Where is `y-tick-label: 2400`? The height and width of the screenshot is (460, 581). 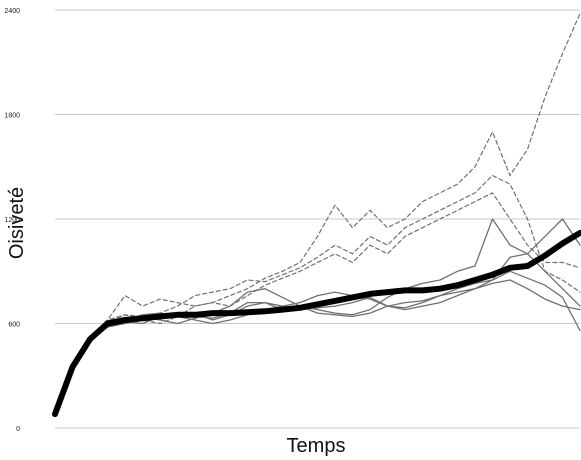 y-tick-label: 2400 is located at coordinates (12, 11).